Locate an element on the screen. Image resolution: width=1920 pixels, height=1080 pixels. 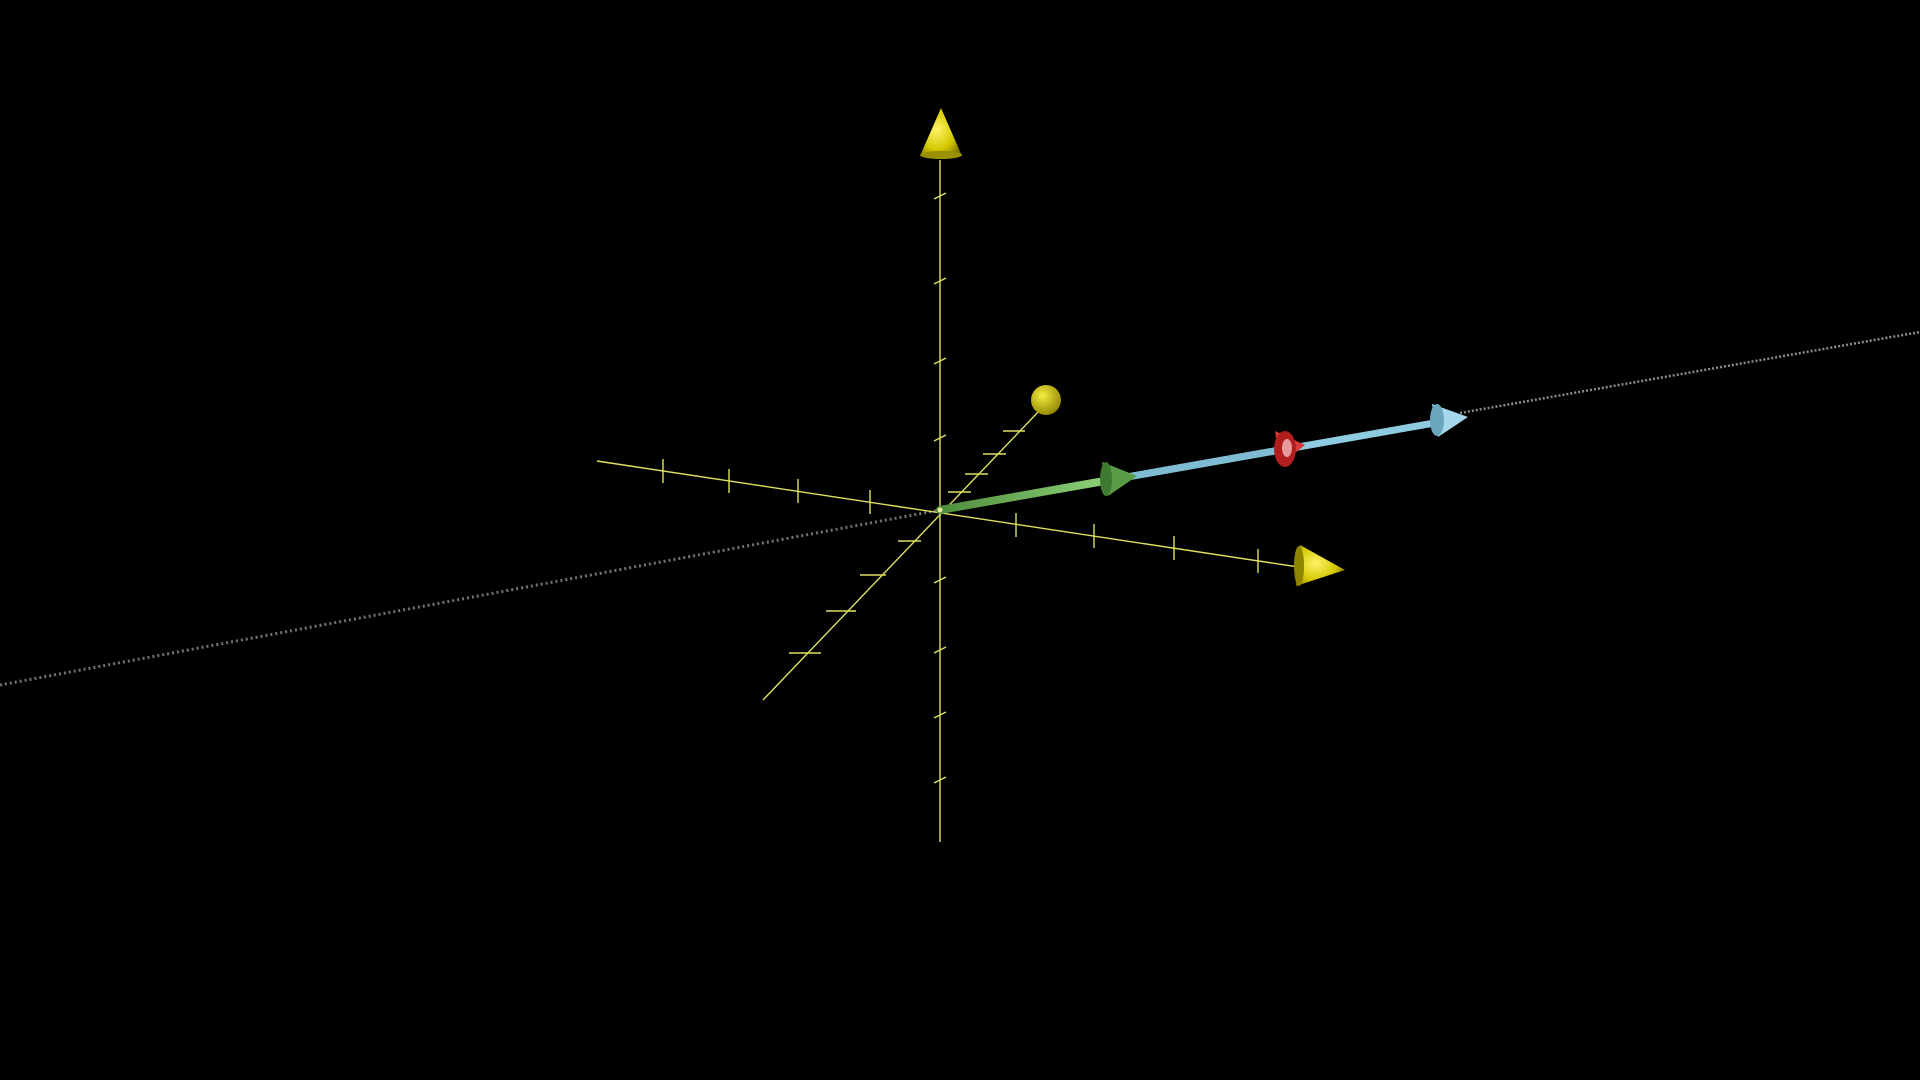
z-axis is located at coordinates (901, 555).